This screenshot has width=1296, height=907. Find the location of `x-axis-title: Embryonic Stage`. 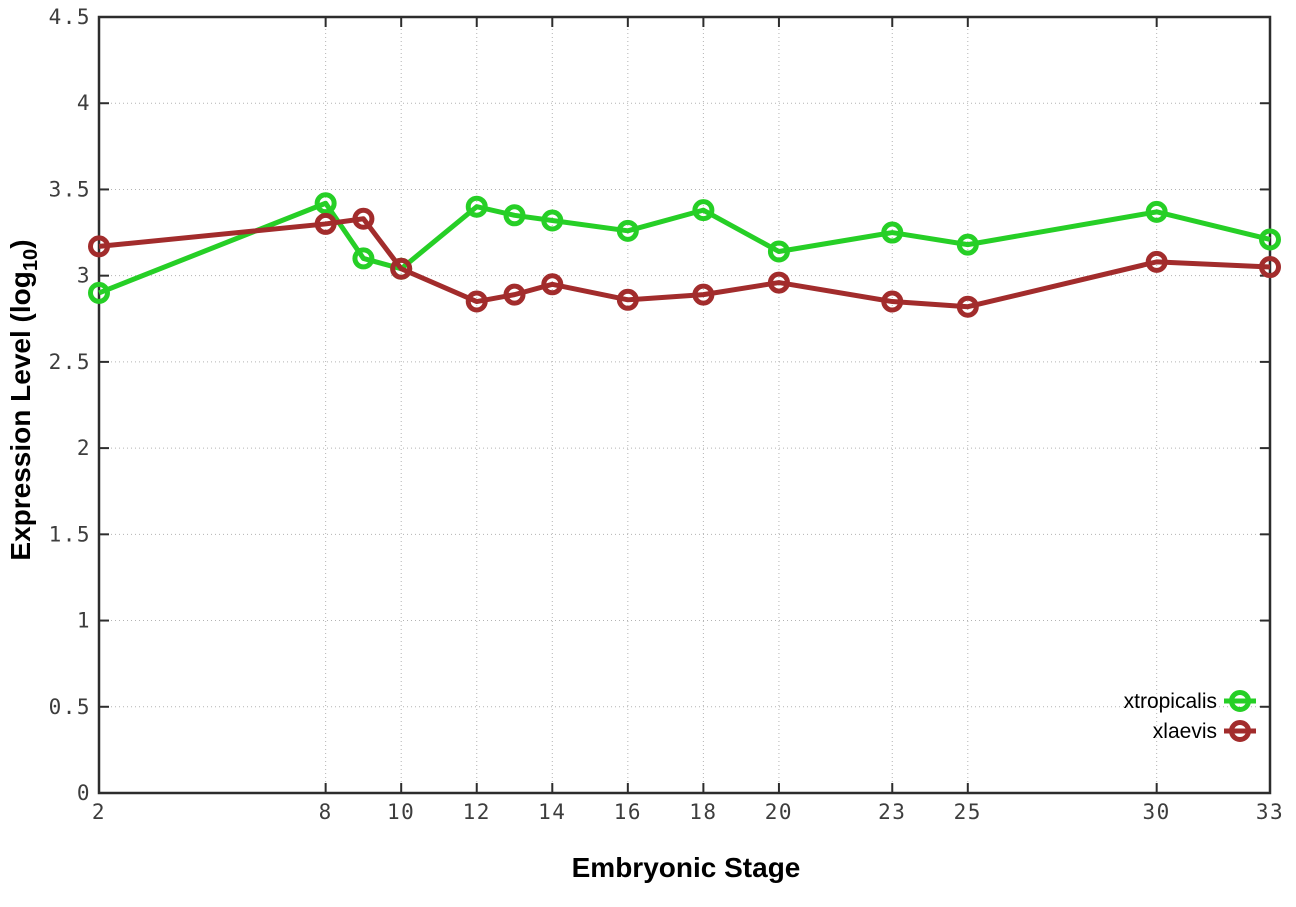

x-axis-title: Embryonic Stage is located at coordinates (686, 867).